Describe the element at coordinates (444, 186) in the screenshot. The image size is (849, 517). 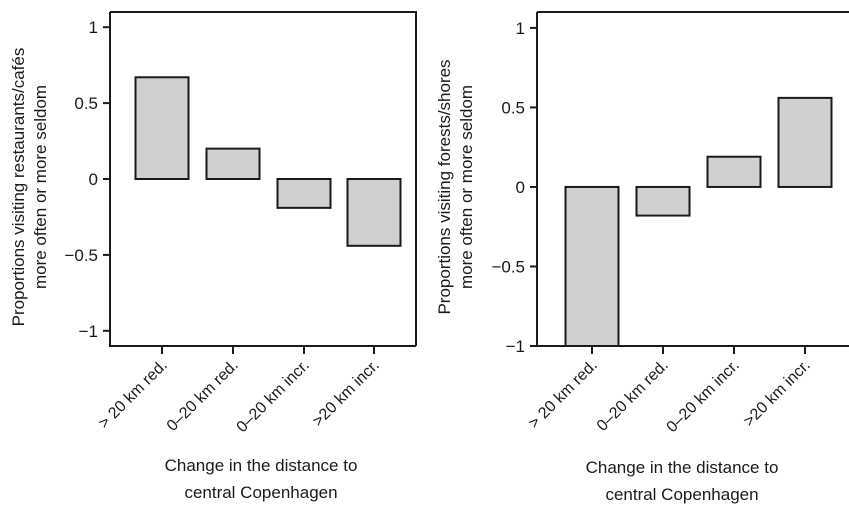
I see `y-axis-title-line1: Proportions visiting forests/shores` at that location.